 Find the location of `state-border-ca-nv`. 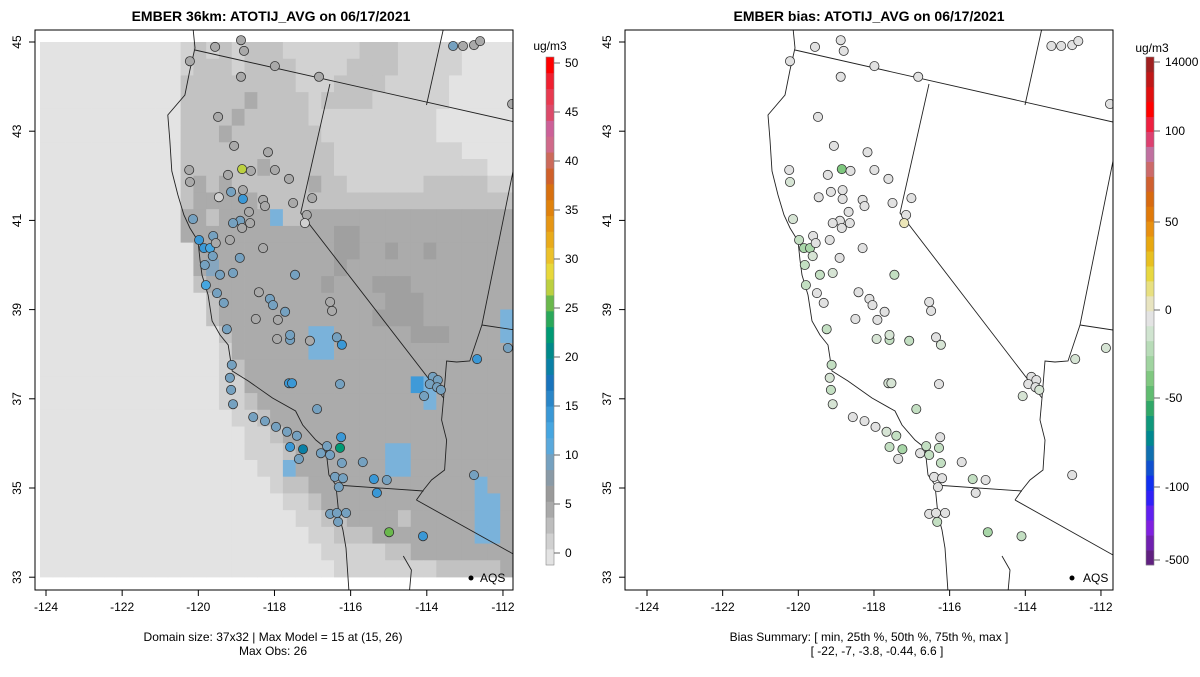

state-border-ca-nv is located at coordinates (971, 241).